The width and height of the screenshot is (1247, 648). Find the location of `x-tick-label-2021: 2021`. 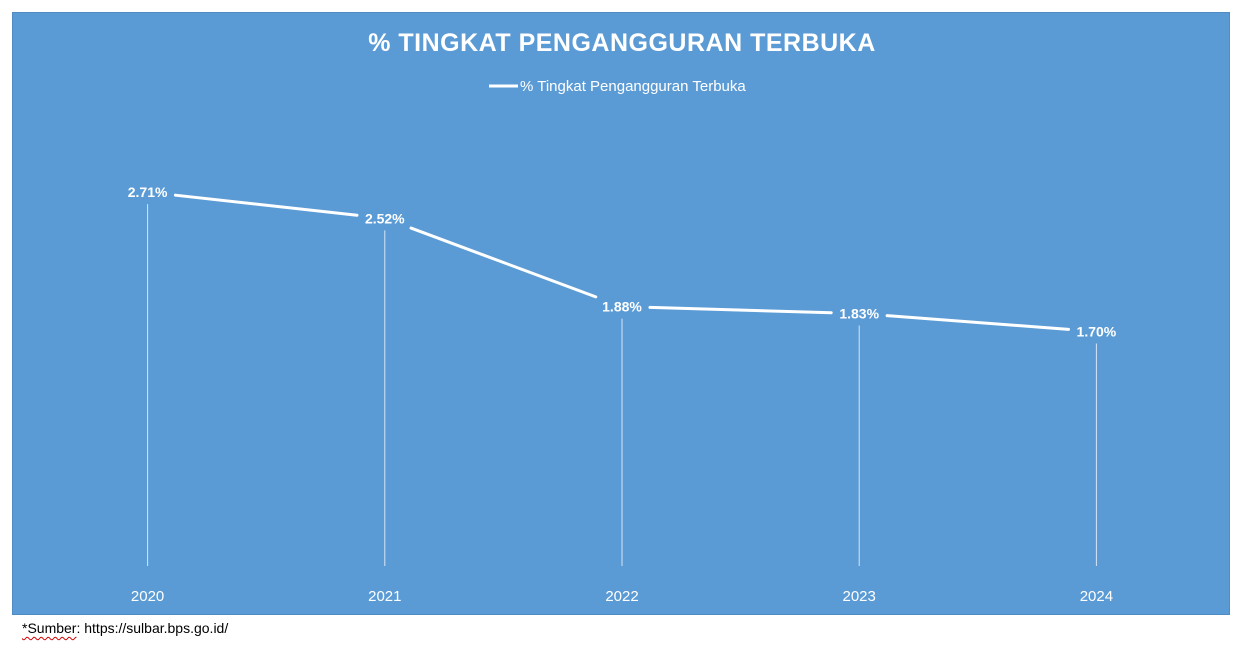

x-tick-label-2021: 2021 is located at coordinates (384, 596).